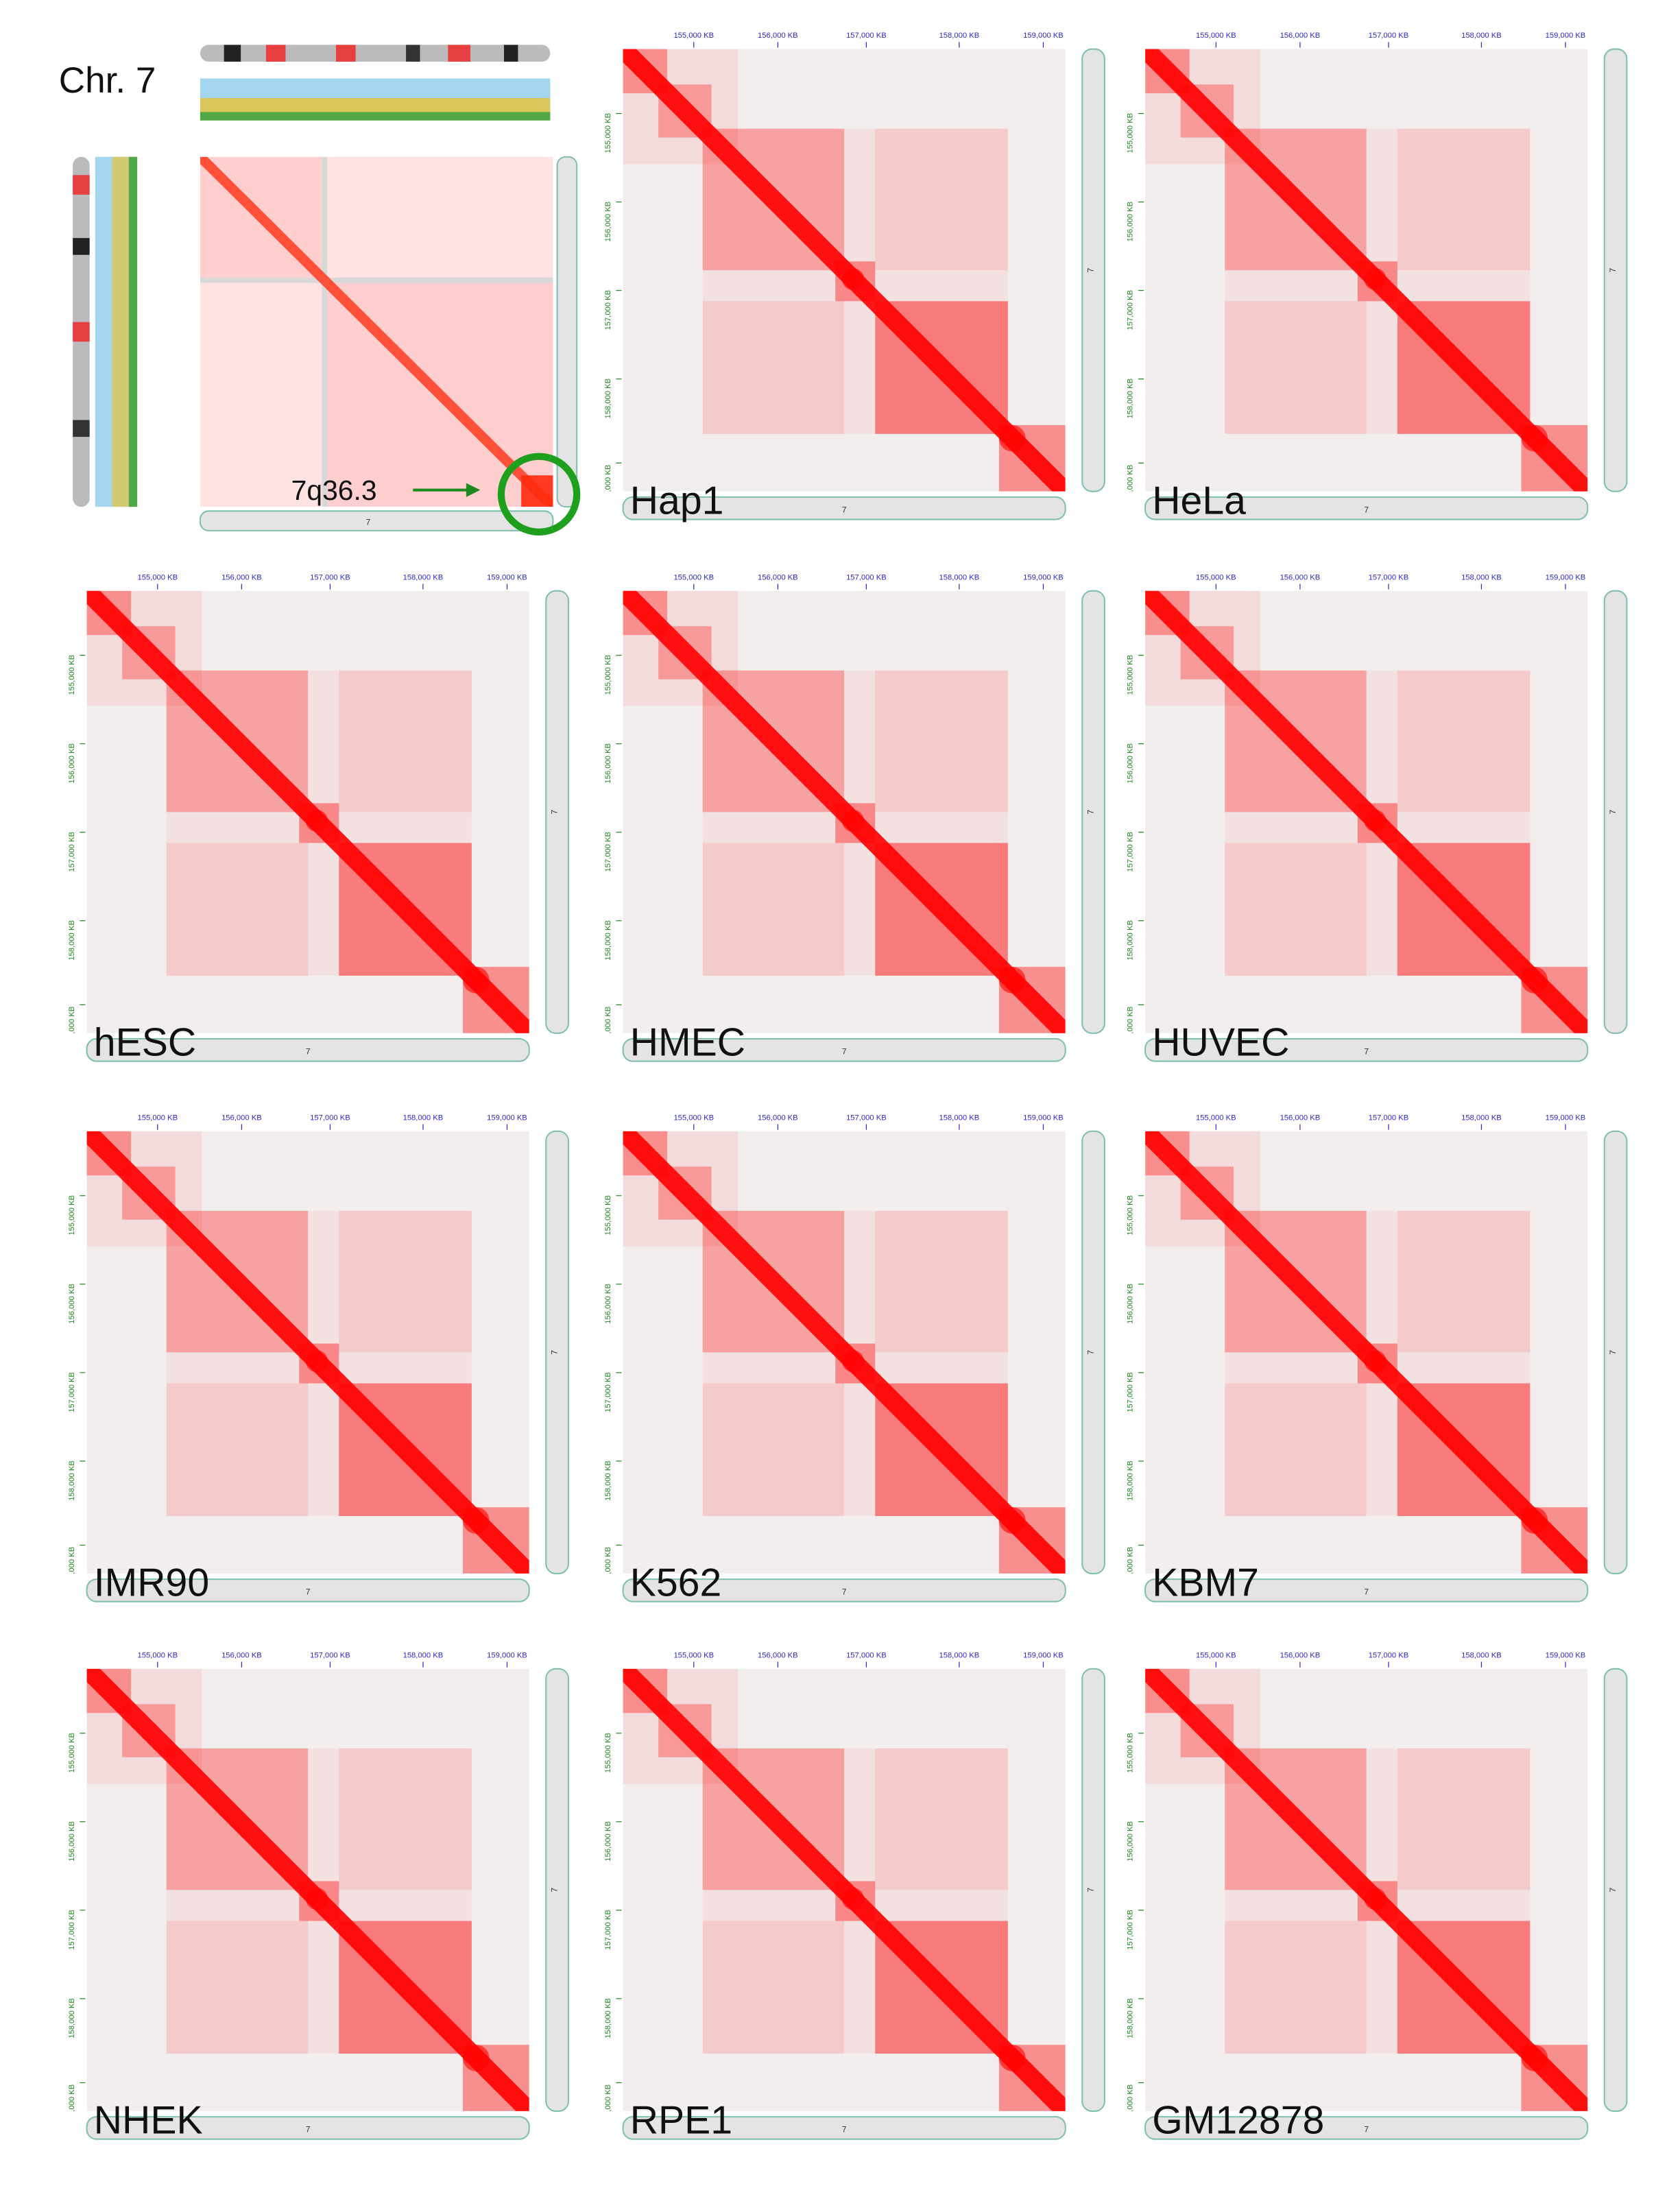 The height and width of the screenshot is (2212, 1680). Describe the element at coordinates (145, 1043) in the screenshot. I see `panel-label: hESC` at that location.